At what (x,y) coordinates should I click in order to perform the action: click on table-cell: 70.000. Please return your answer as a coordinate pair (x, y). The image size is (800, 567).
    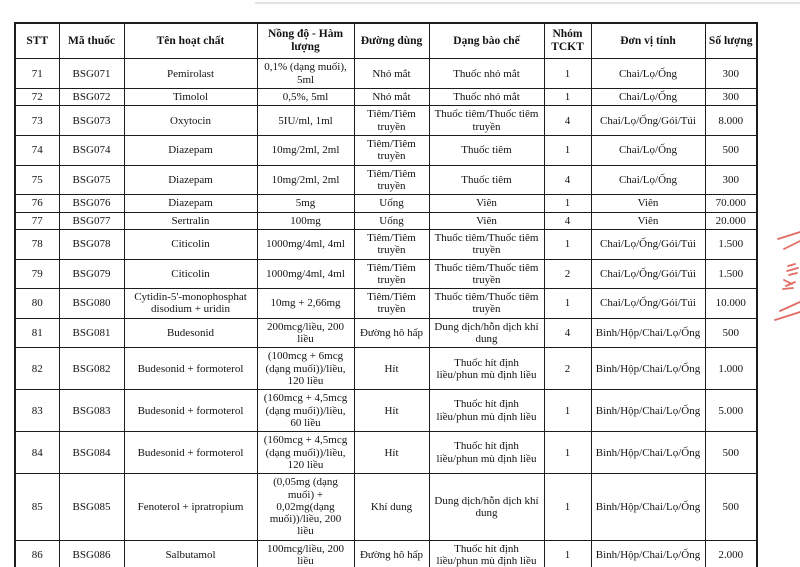
    Looking at the image, I should click on (731, 203).